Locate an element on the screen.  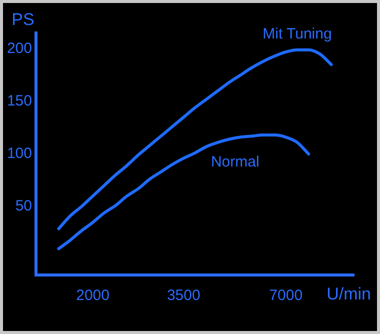
x-tick-label: 3500 is located at coordinates (183, 295).